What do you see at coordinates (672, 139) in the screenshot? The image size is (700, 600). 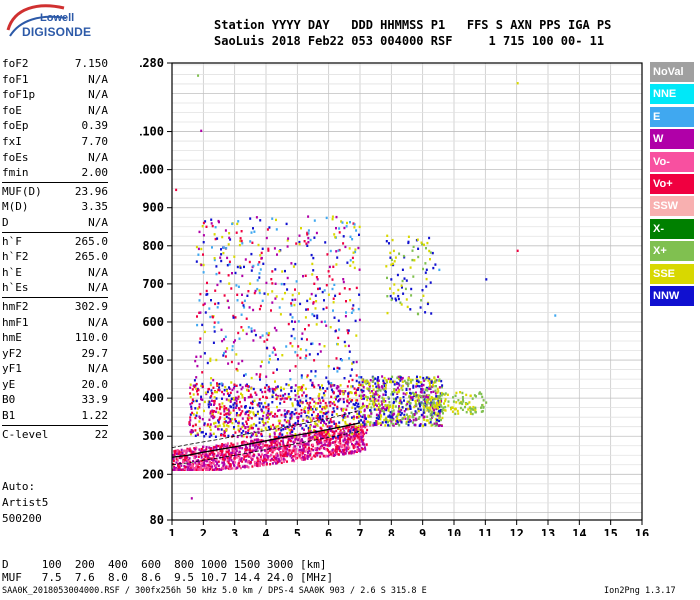 I see `legend-item-w: W` at bounding box center [672, 139].